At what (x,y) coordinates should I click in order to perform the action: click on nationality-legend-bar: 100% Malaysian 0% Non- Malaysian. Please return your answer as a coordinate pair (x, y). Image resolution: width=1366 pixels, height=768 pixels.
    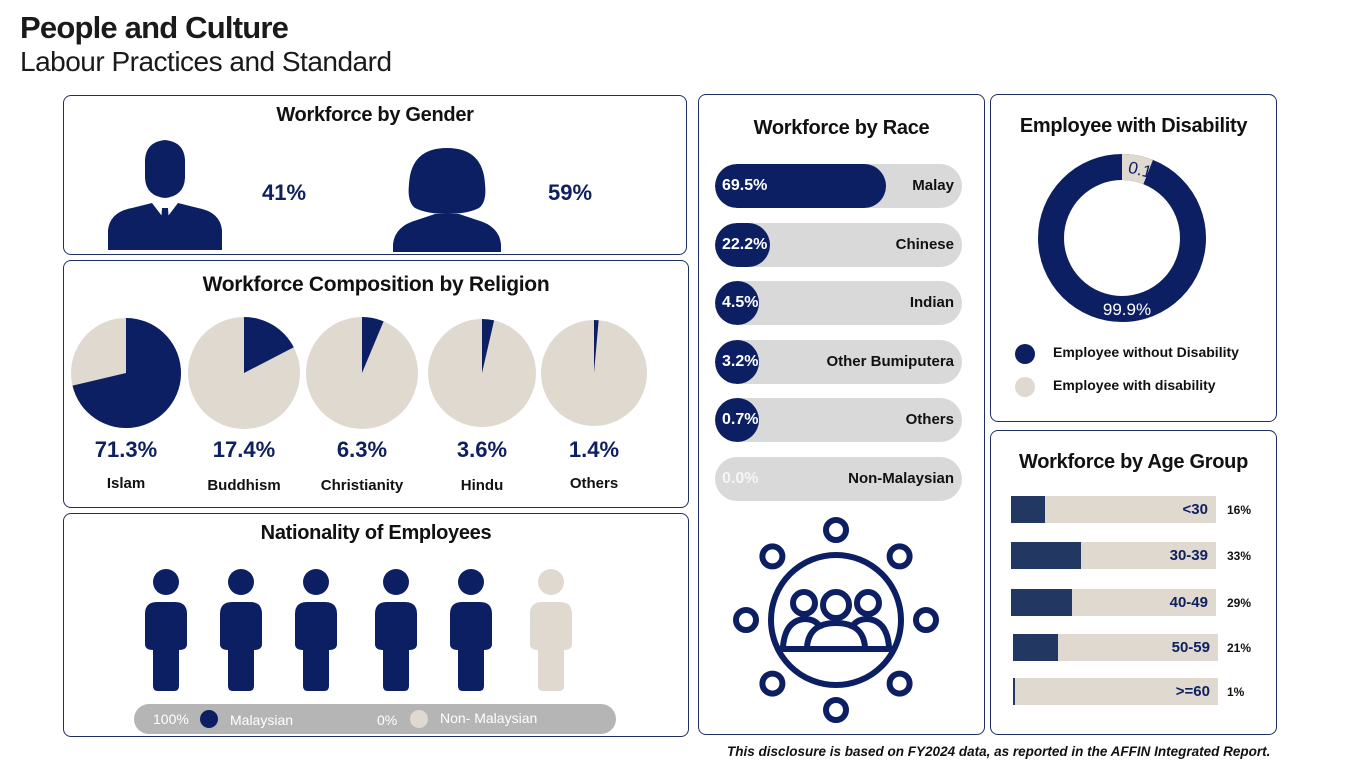
    Looking at the image, I should click on (375, 719).